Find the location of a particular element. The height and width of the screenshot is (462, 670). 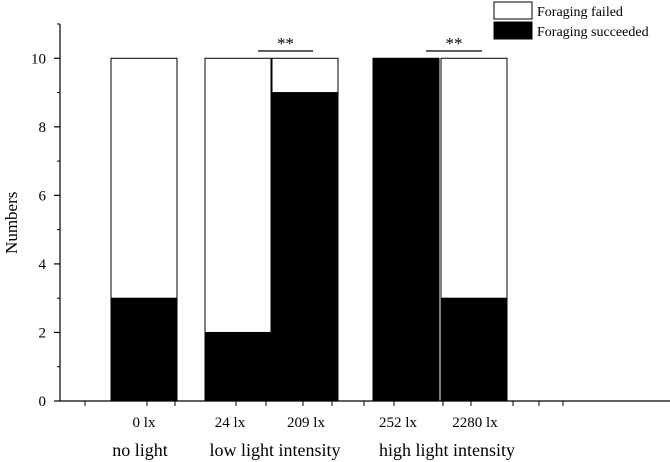

x-group-label: high light intensity is located at coordinates (447, 450).